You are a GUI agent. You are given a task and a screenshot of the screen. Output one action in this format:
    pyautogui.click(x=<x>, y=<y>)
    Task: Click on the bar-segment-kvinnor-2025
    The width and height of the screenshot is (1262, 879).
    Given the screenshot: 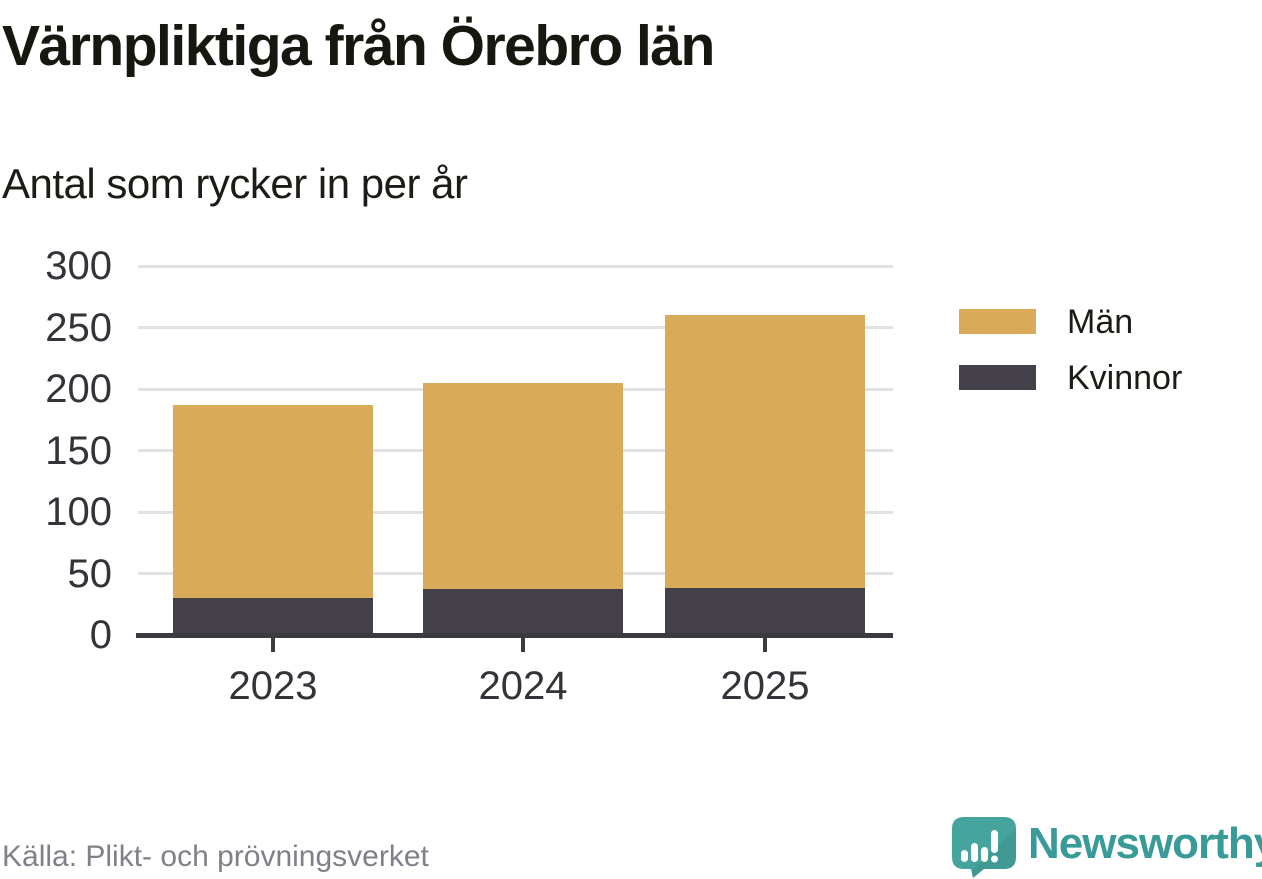 What is the action you would take?
    pyautogui.click(x=765, y=611)
    